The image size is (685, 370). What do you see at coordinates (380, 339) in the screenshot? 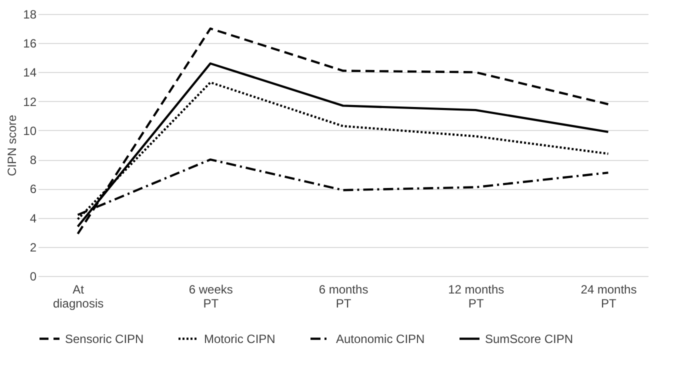
I see `legend-label: Autonomic CIPN` at bounding box center [380, 339].